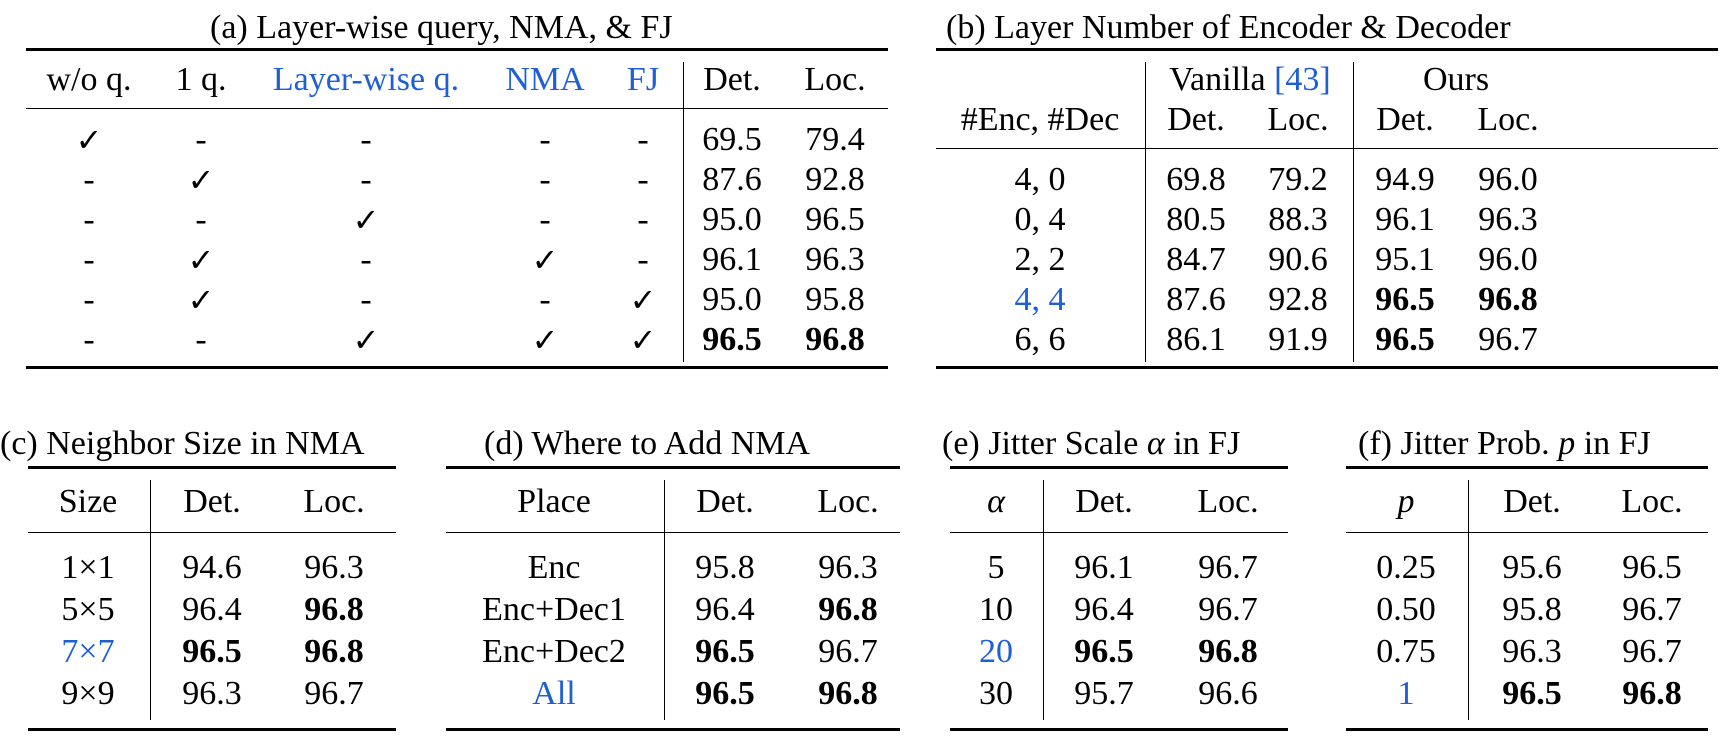 This screenshot has width=1730, height=740. Describe the element at coordinates (88, 567) in the screenshot. I see `table-c-size: 1×1` at that location.